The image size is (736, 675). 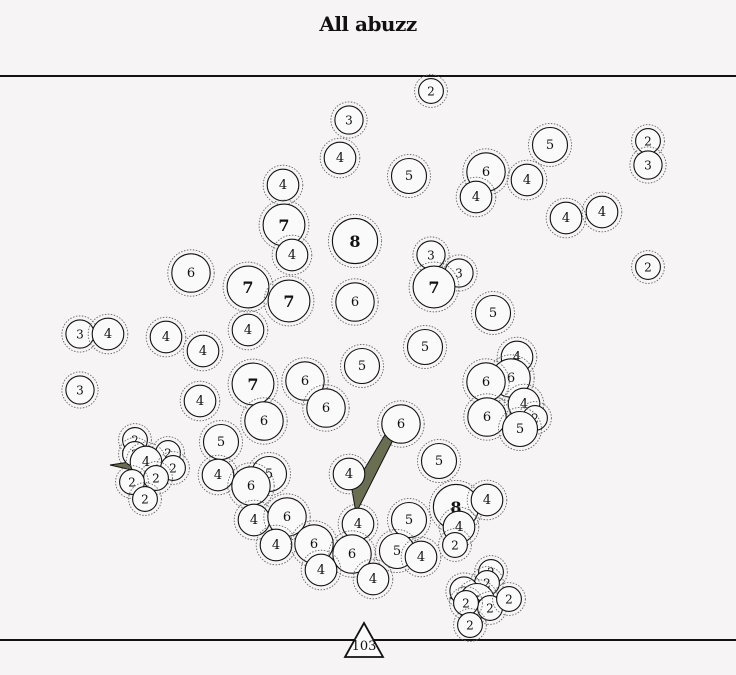 I want to click on bubble: 8, so click(x=355, y=241).